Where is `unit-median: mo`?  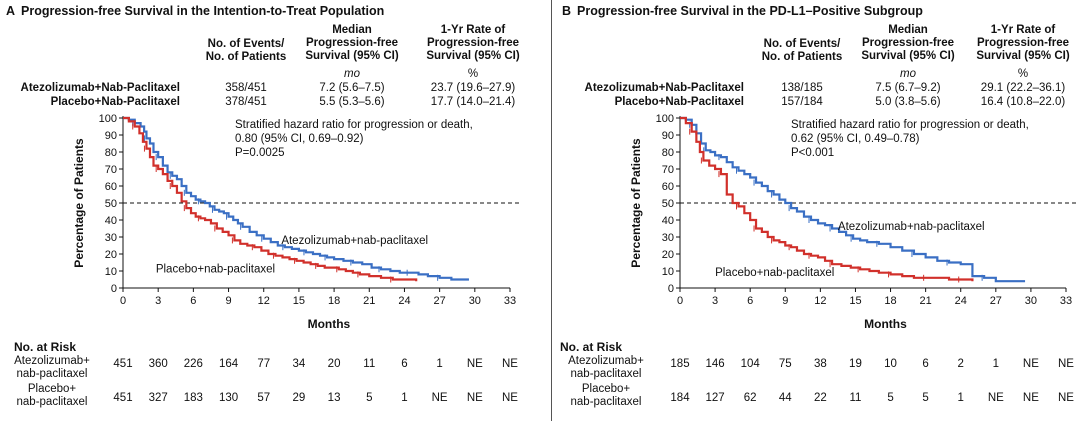 unit-median: mo is located at coordinates (352, 74).